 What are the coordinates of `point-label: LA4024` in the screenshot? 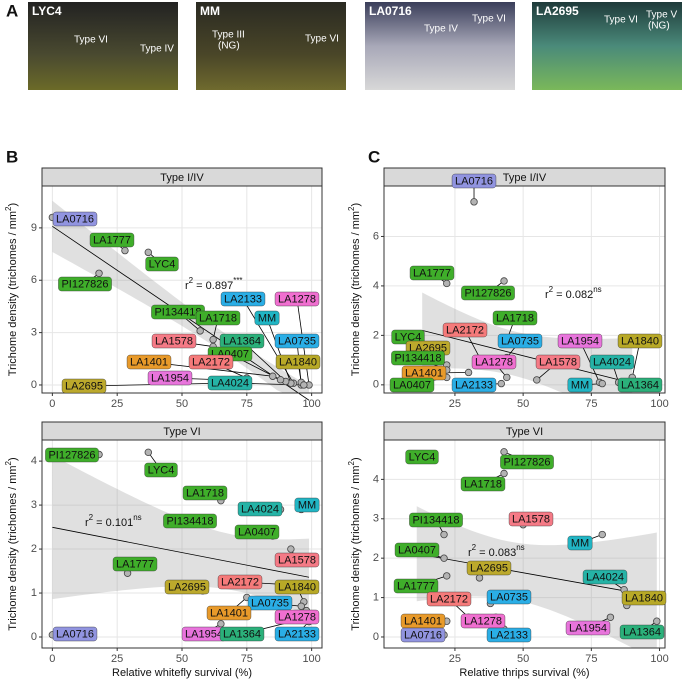 It's located at (260, 509).